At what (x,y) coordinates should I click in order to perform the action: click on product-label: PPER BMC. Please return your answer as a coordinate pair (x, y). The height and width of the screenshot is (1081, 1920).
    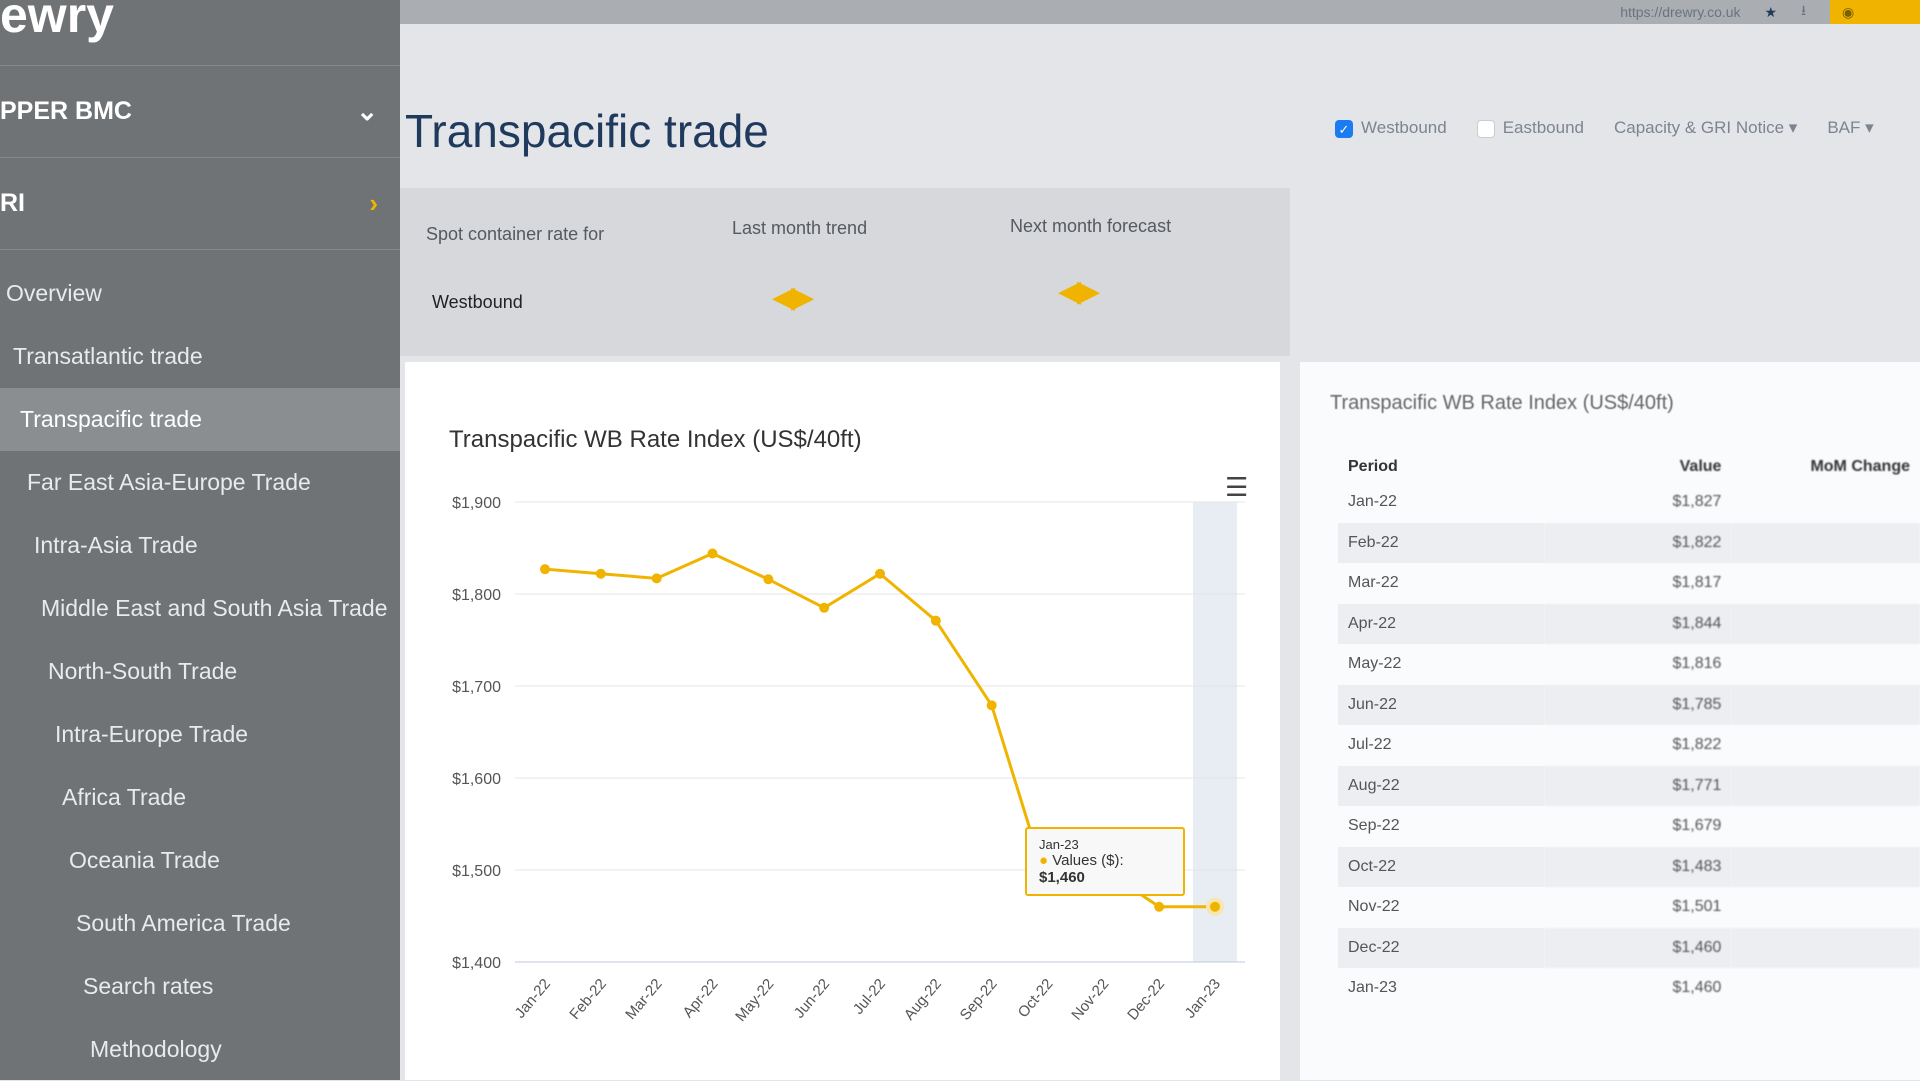
    Looking at the image, I should click on (66, 111).